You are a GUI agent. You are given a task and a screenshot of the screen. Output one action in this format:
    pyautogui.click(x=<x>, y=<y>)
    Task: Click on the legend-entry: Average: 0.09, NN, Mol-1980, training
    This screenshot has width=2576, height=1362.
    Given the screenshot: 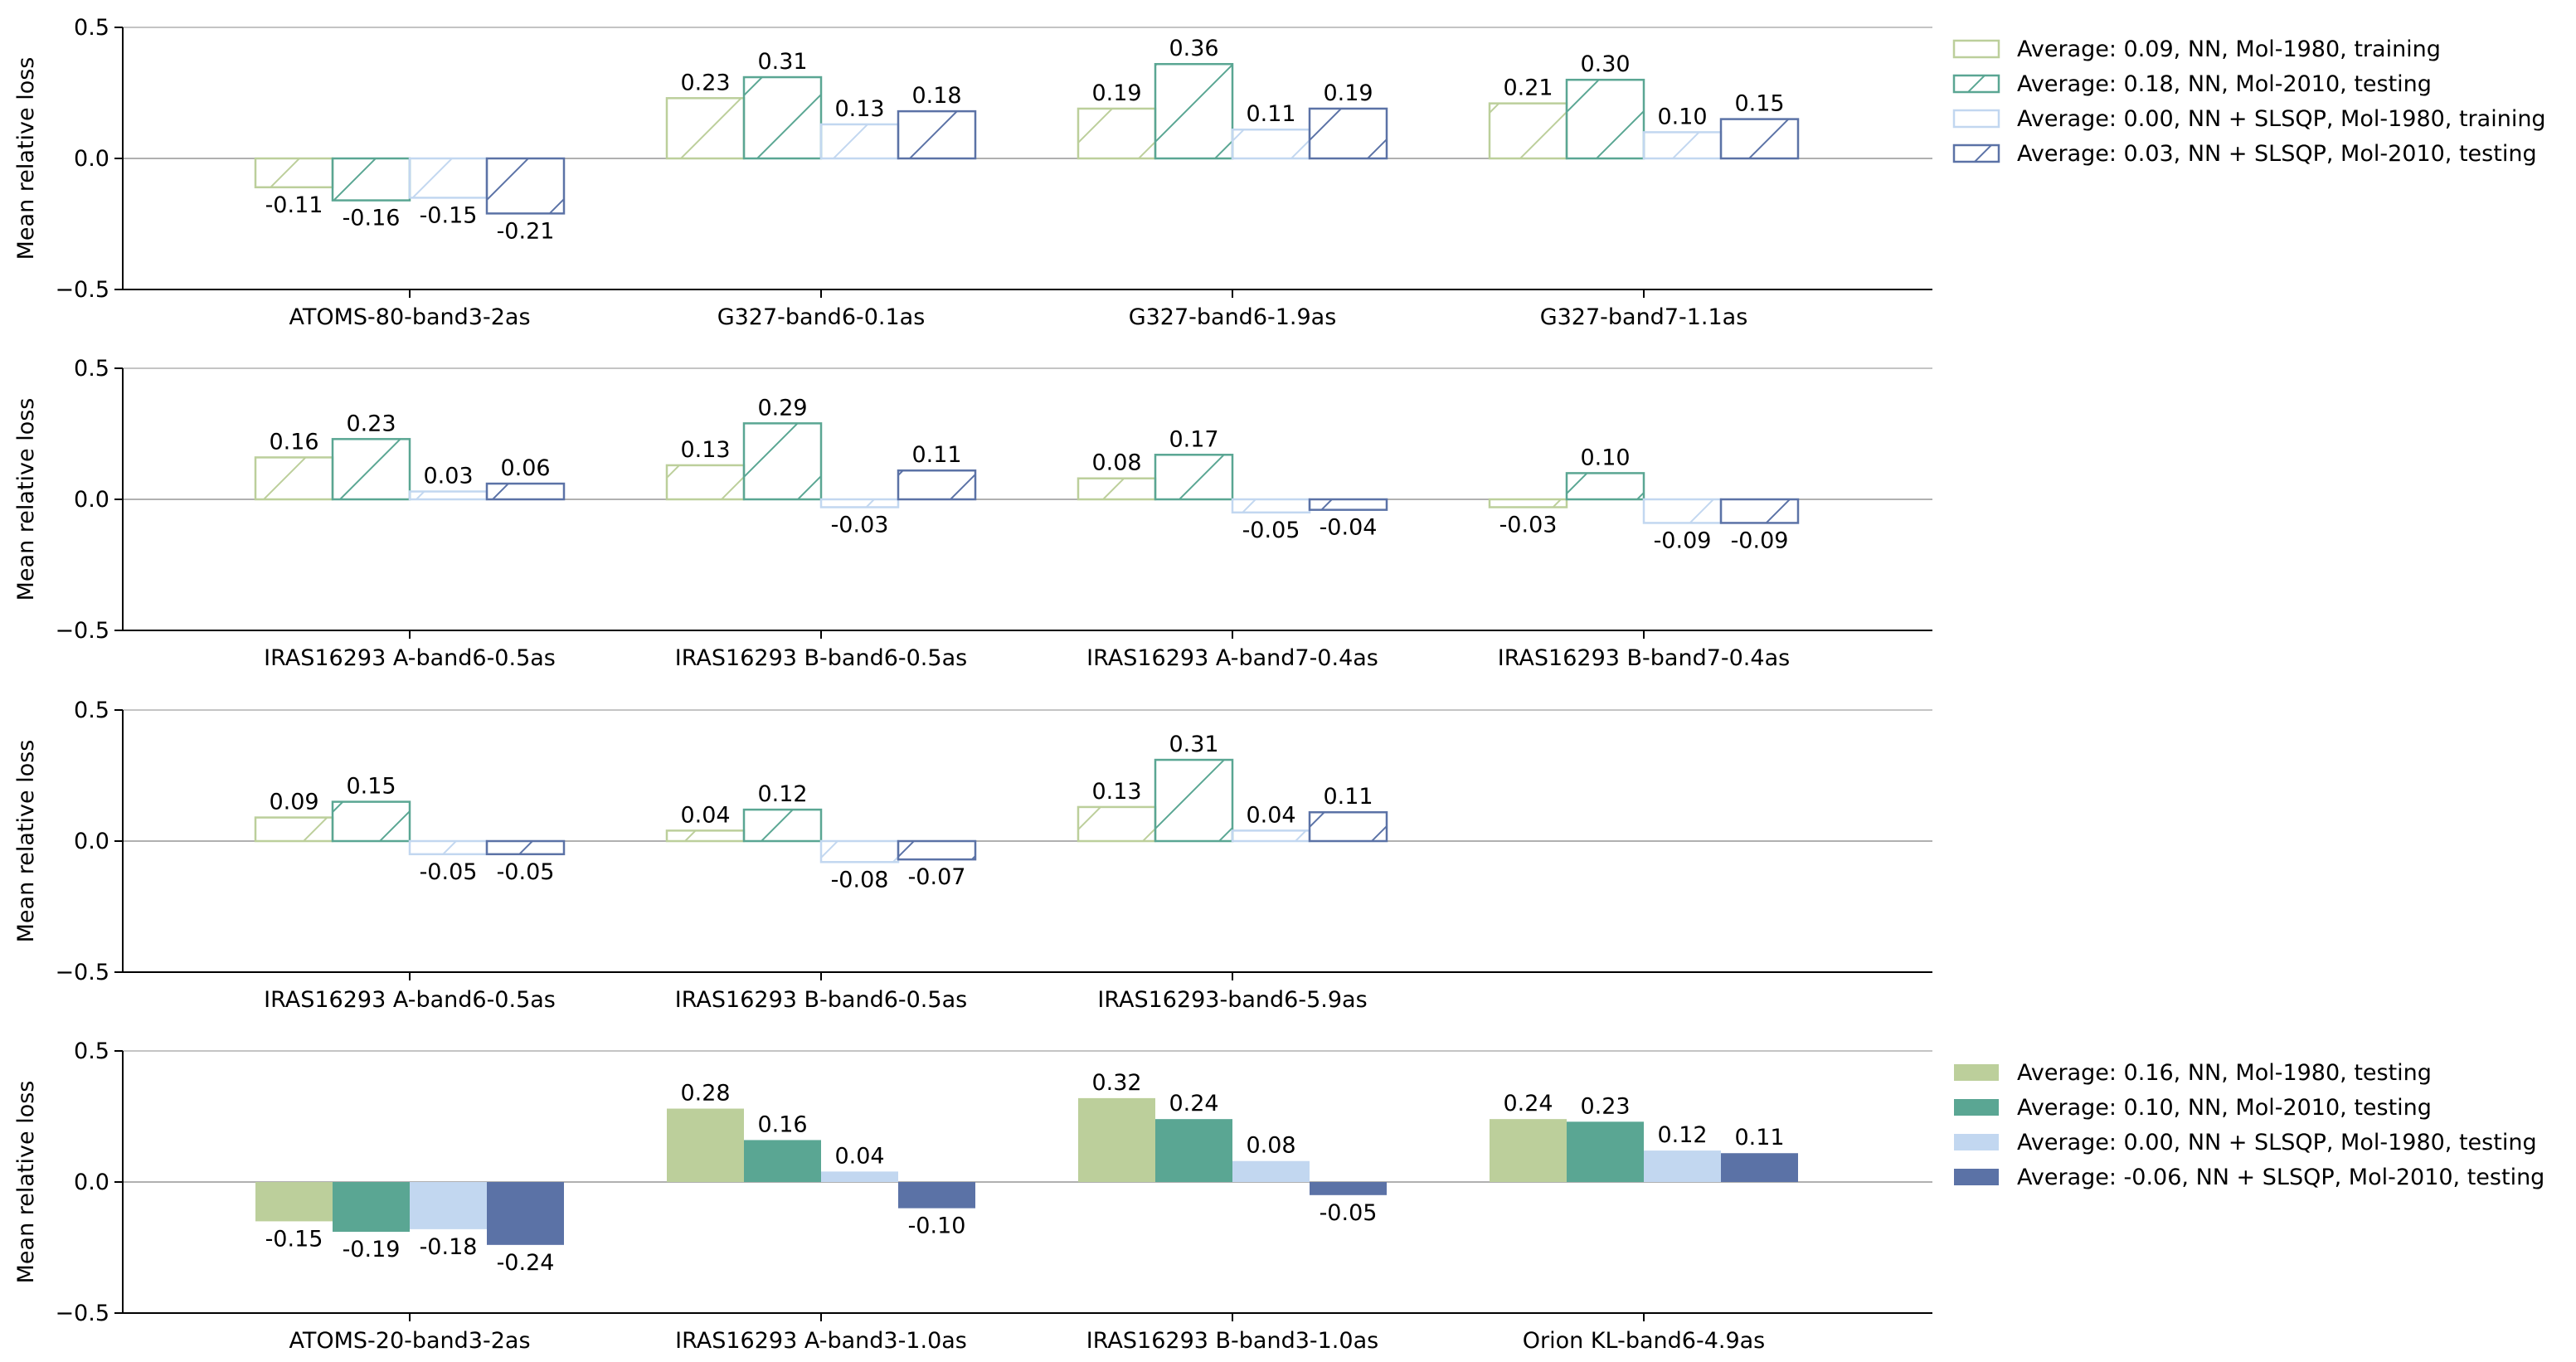 What is the action you would take?
    pyautogui.click(x=2229, y=49)
    